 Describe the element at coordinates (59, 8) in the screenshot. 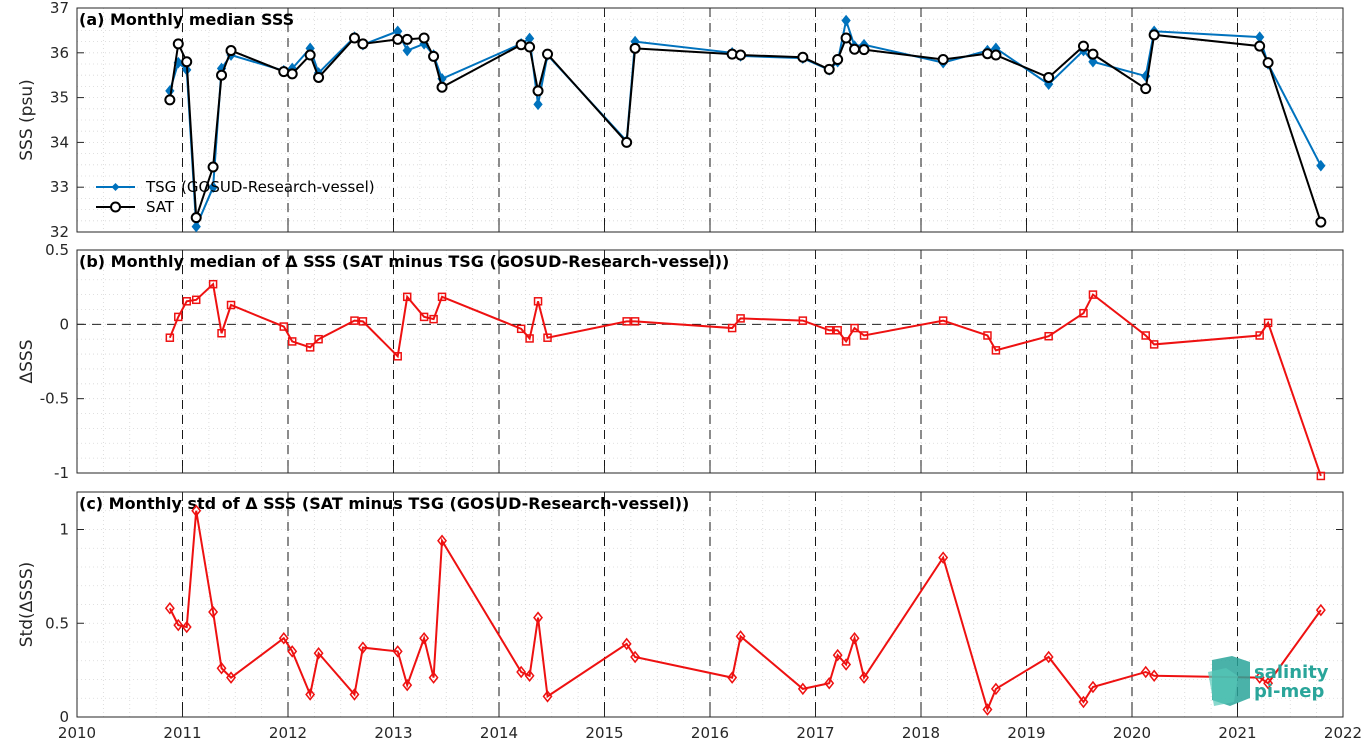

I see `y-tick-label: 37` at that location.